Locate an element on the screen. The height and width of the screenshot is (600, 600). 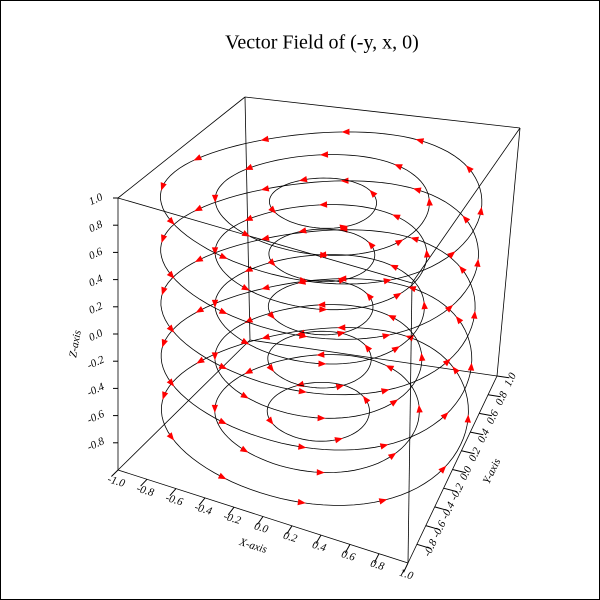
y-tick-label: 0.2 is located at coordinates (475, 454).